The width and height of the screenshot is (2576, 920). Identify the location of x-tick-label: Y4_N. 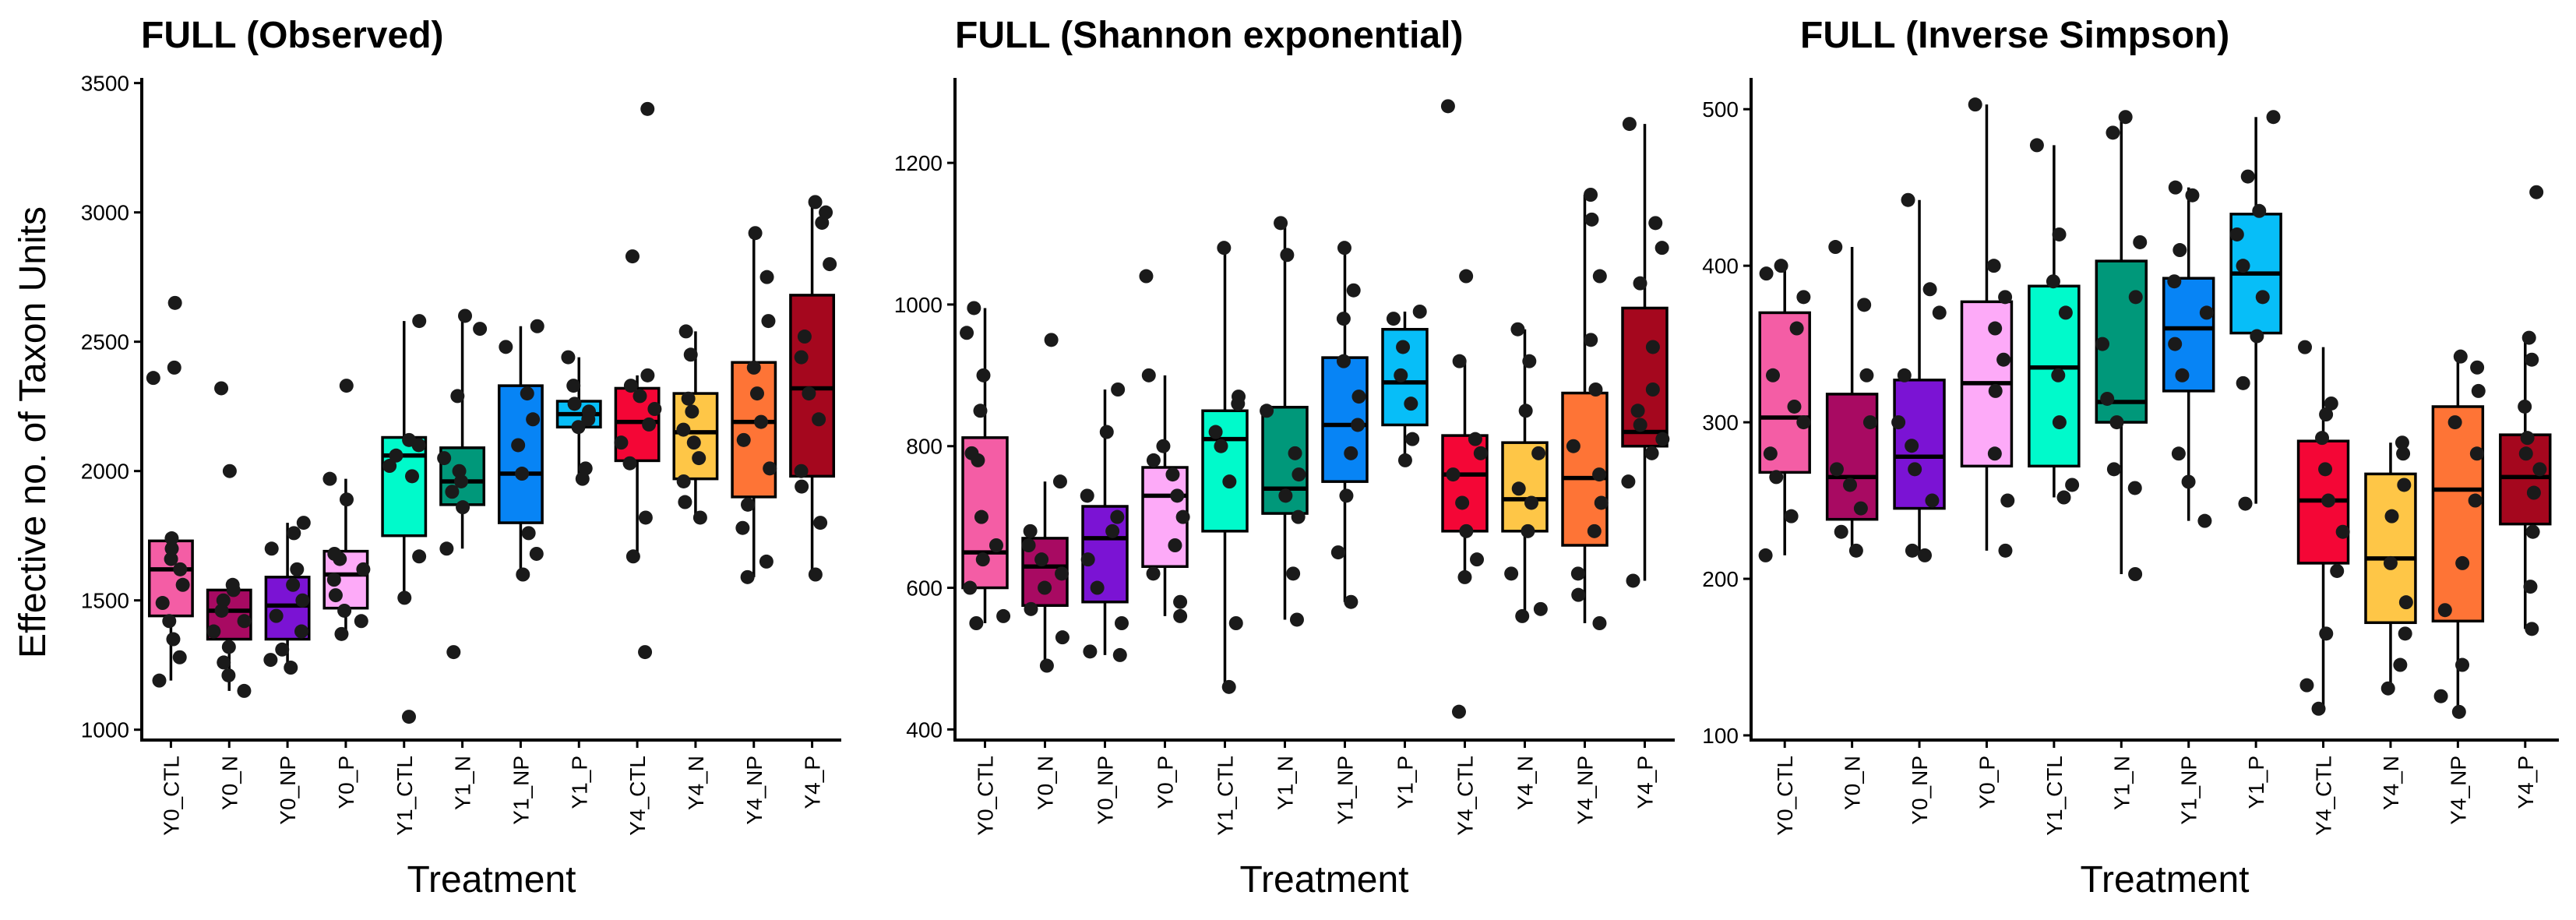
(2391, 783).